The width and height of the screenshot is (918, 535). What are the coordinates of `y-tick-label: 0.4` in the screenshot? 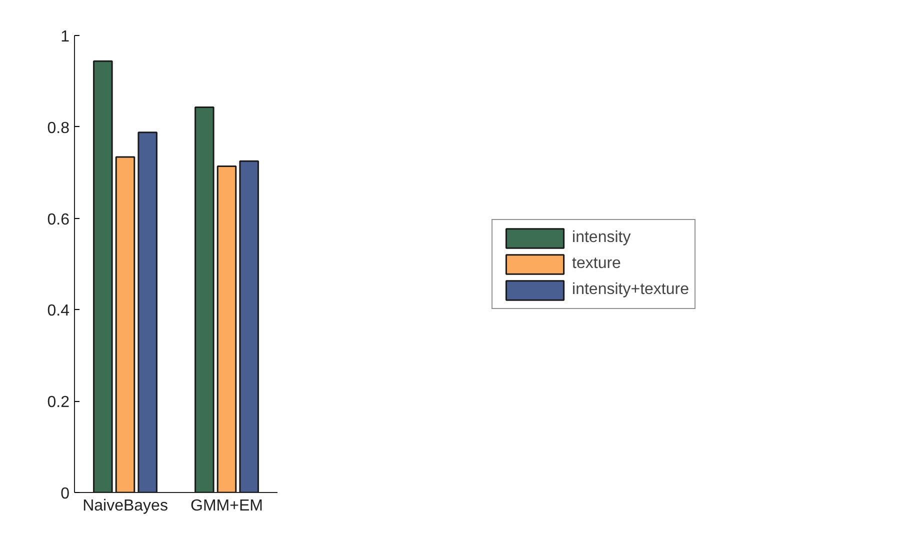 It's located at (58, 311).